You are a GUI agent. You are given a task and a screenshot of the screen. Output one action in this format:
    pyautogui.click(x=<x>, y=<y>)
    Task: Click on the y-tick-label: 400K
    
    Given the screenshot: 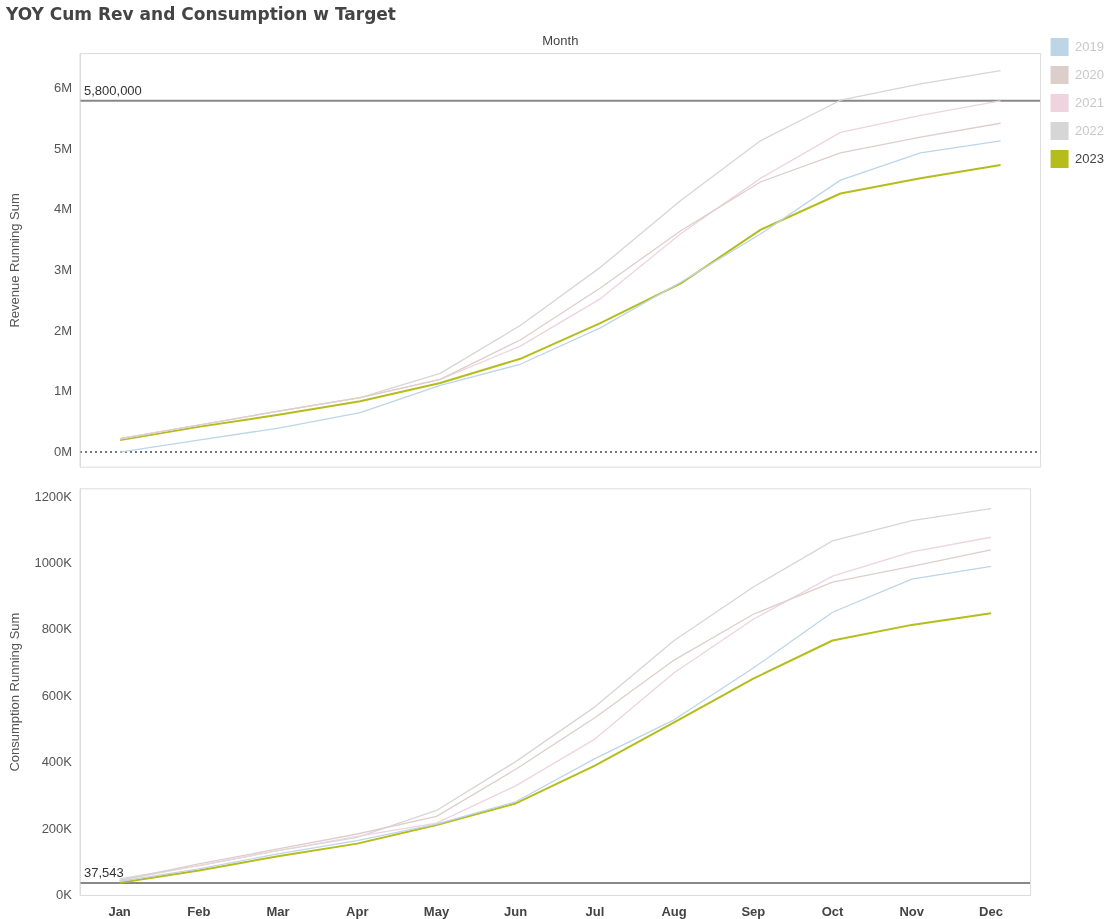 What is the action you would take?
    pyautogui.click(x=57, y=762)
    